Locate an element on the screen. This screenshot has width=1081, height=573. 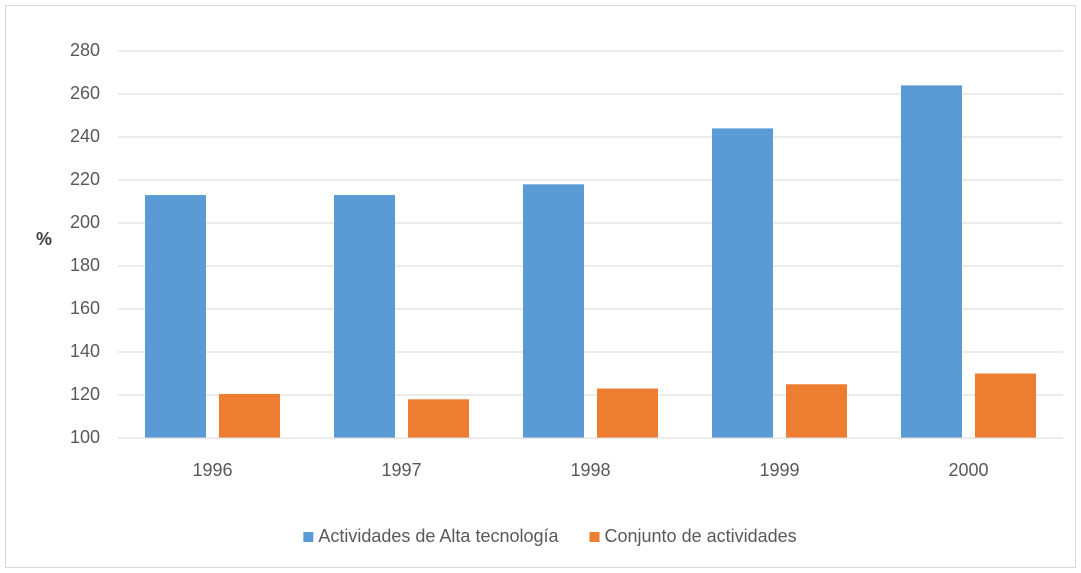
x-tick-label: 1997 is located at coordinates (401, 470).